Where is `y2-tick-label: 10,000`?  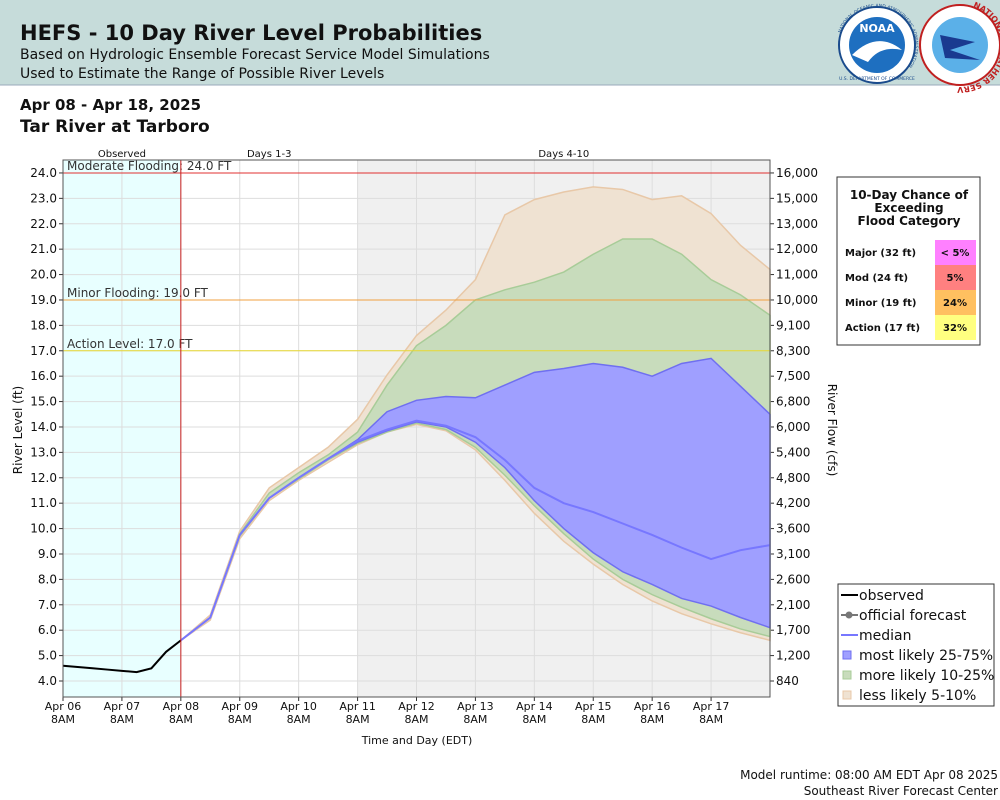
y2-tick-label: 10,000 is located at coordinates (797, 300).